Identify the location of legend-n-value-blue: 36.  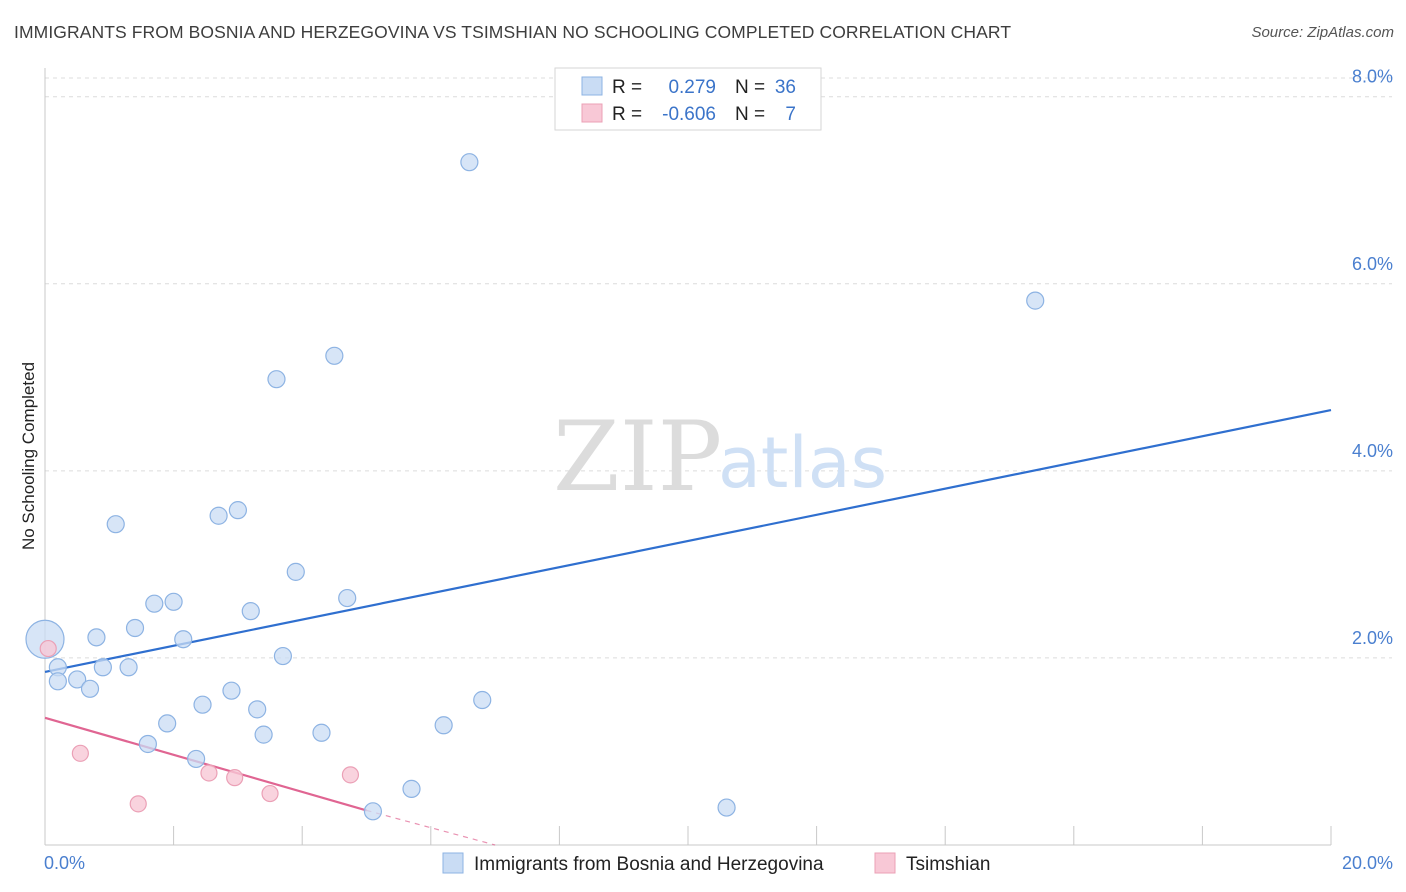
(785, 87).